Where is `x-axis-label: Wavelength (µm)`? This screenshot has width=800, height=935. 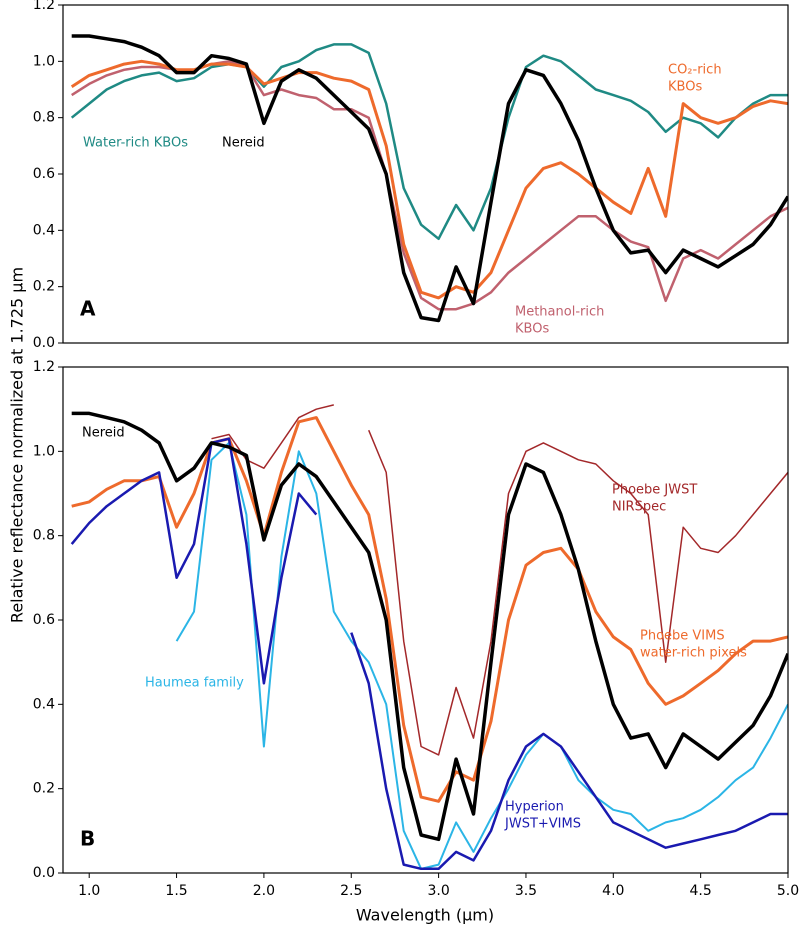 x-axis-label: Wavelength (µm) is located at coordinates (425, 915).